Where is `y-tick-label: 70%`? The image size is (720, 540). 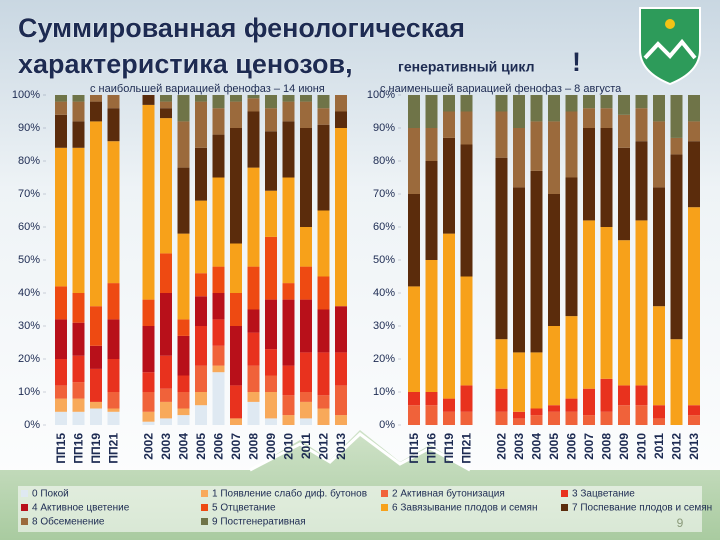
y-tick-label: 70% is located at coordinates (29, 194).